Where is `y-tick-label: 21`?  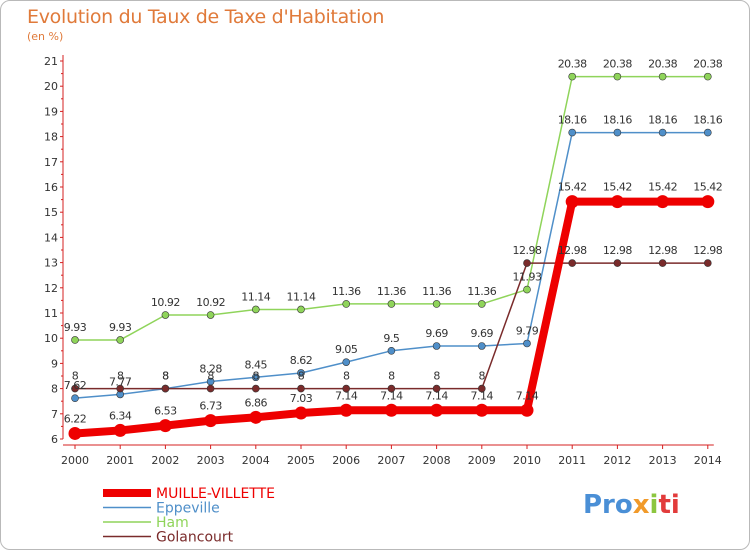
y-tick-label: 21 is located at coordinates (51, 61).